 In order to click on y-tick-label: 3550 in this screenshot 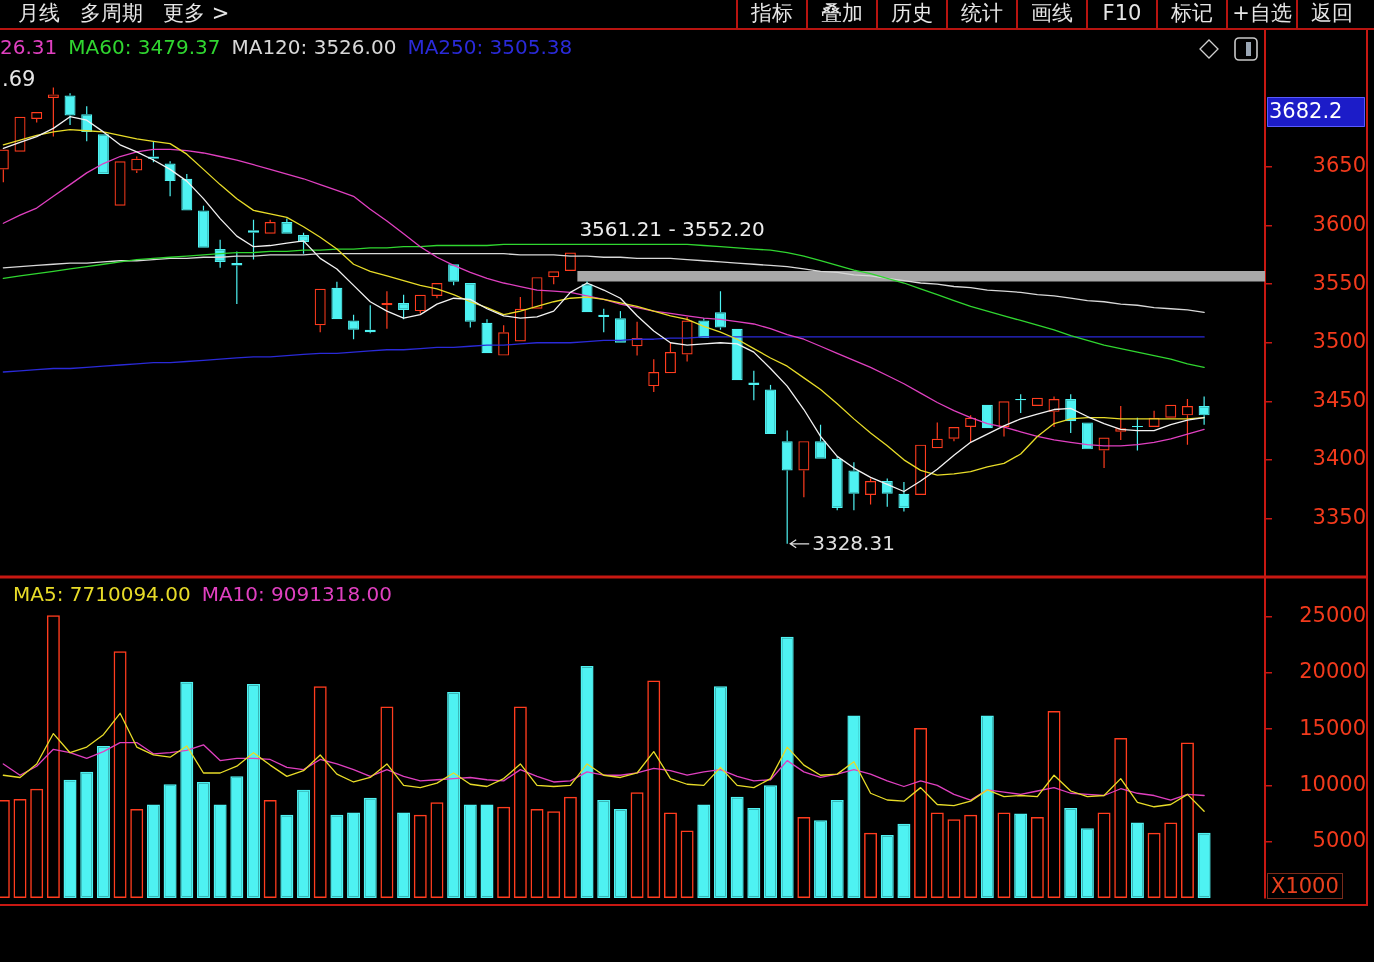, I will do `click(1339, 282)`.